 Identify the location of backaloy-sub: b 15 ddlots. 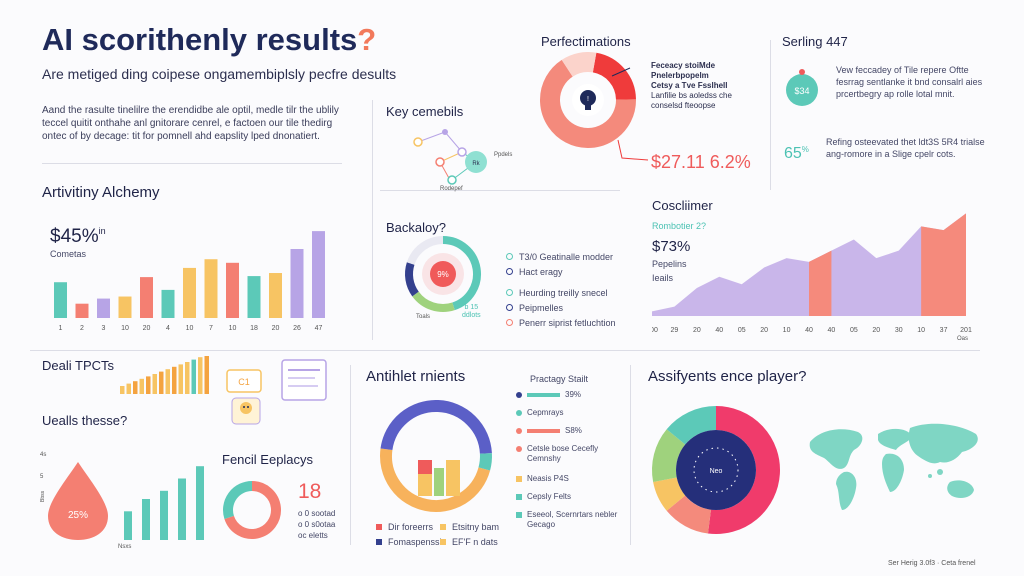
(471, 311).